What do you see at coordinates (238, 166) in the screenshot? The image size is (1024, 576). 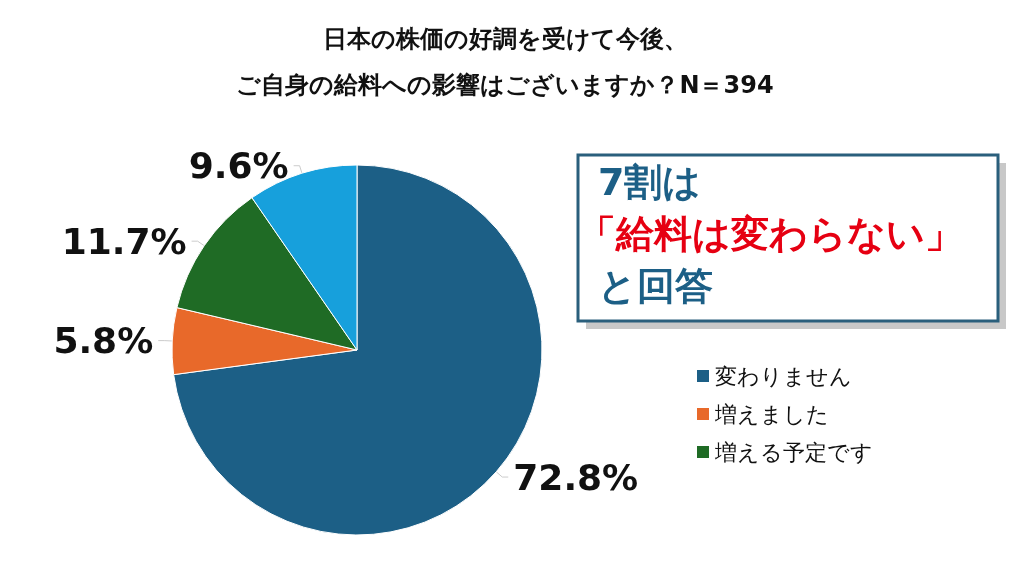 I see `data-label: 9.6%` at bounding box center [238, 166].